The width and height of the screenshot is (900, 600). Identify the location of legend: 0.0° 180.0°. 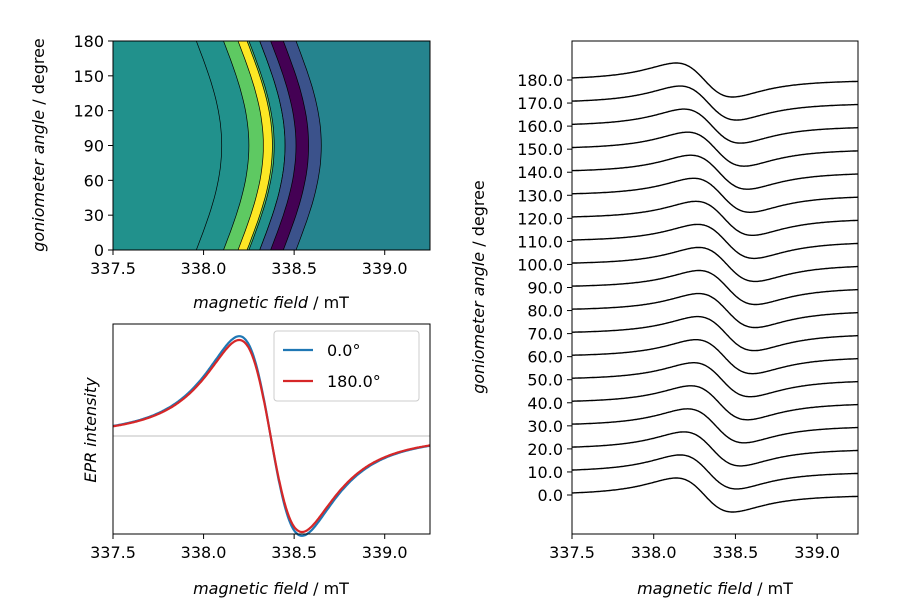
(346, 366).